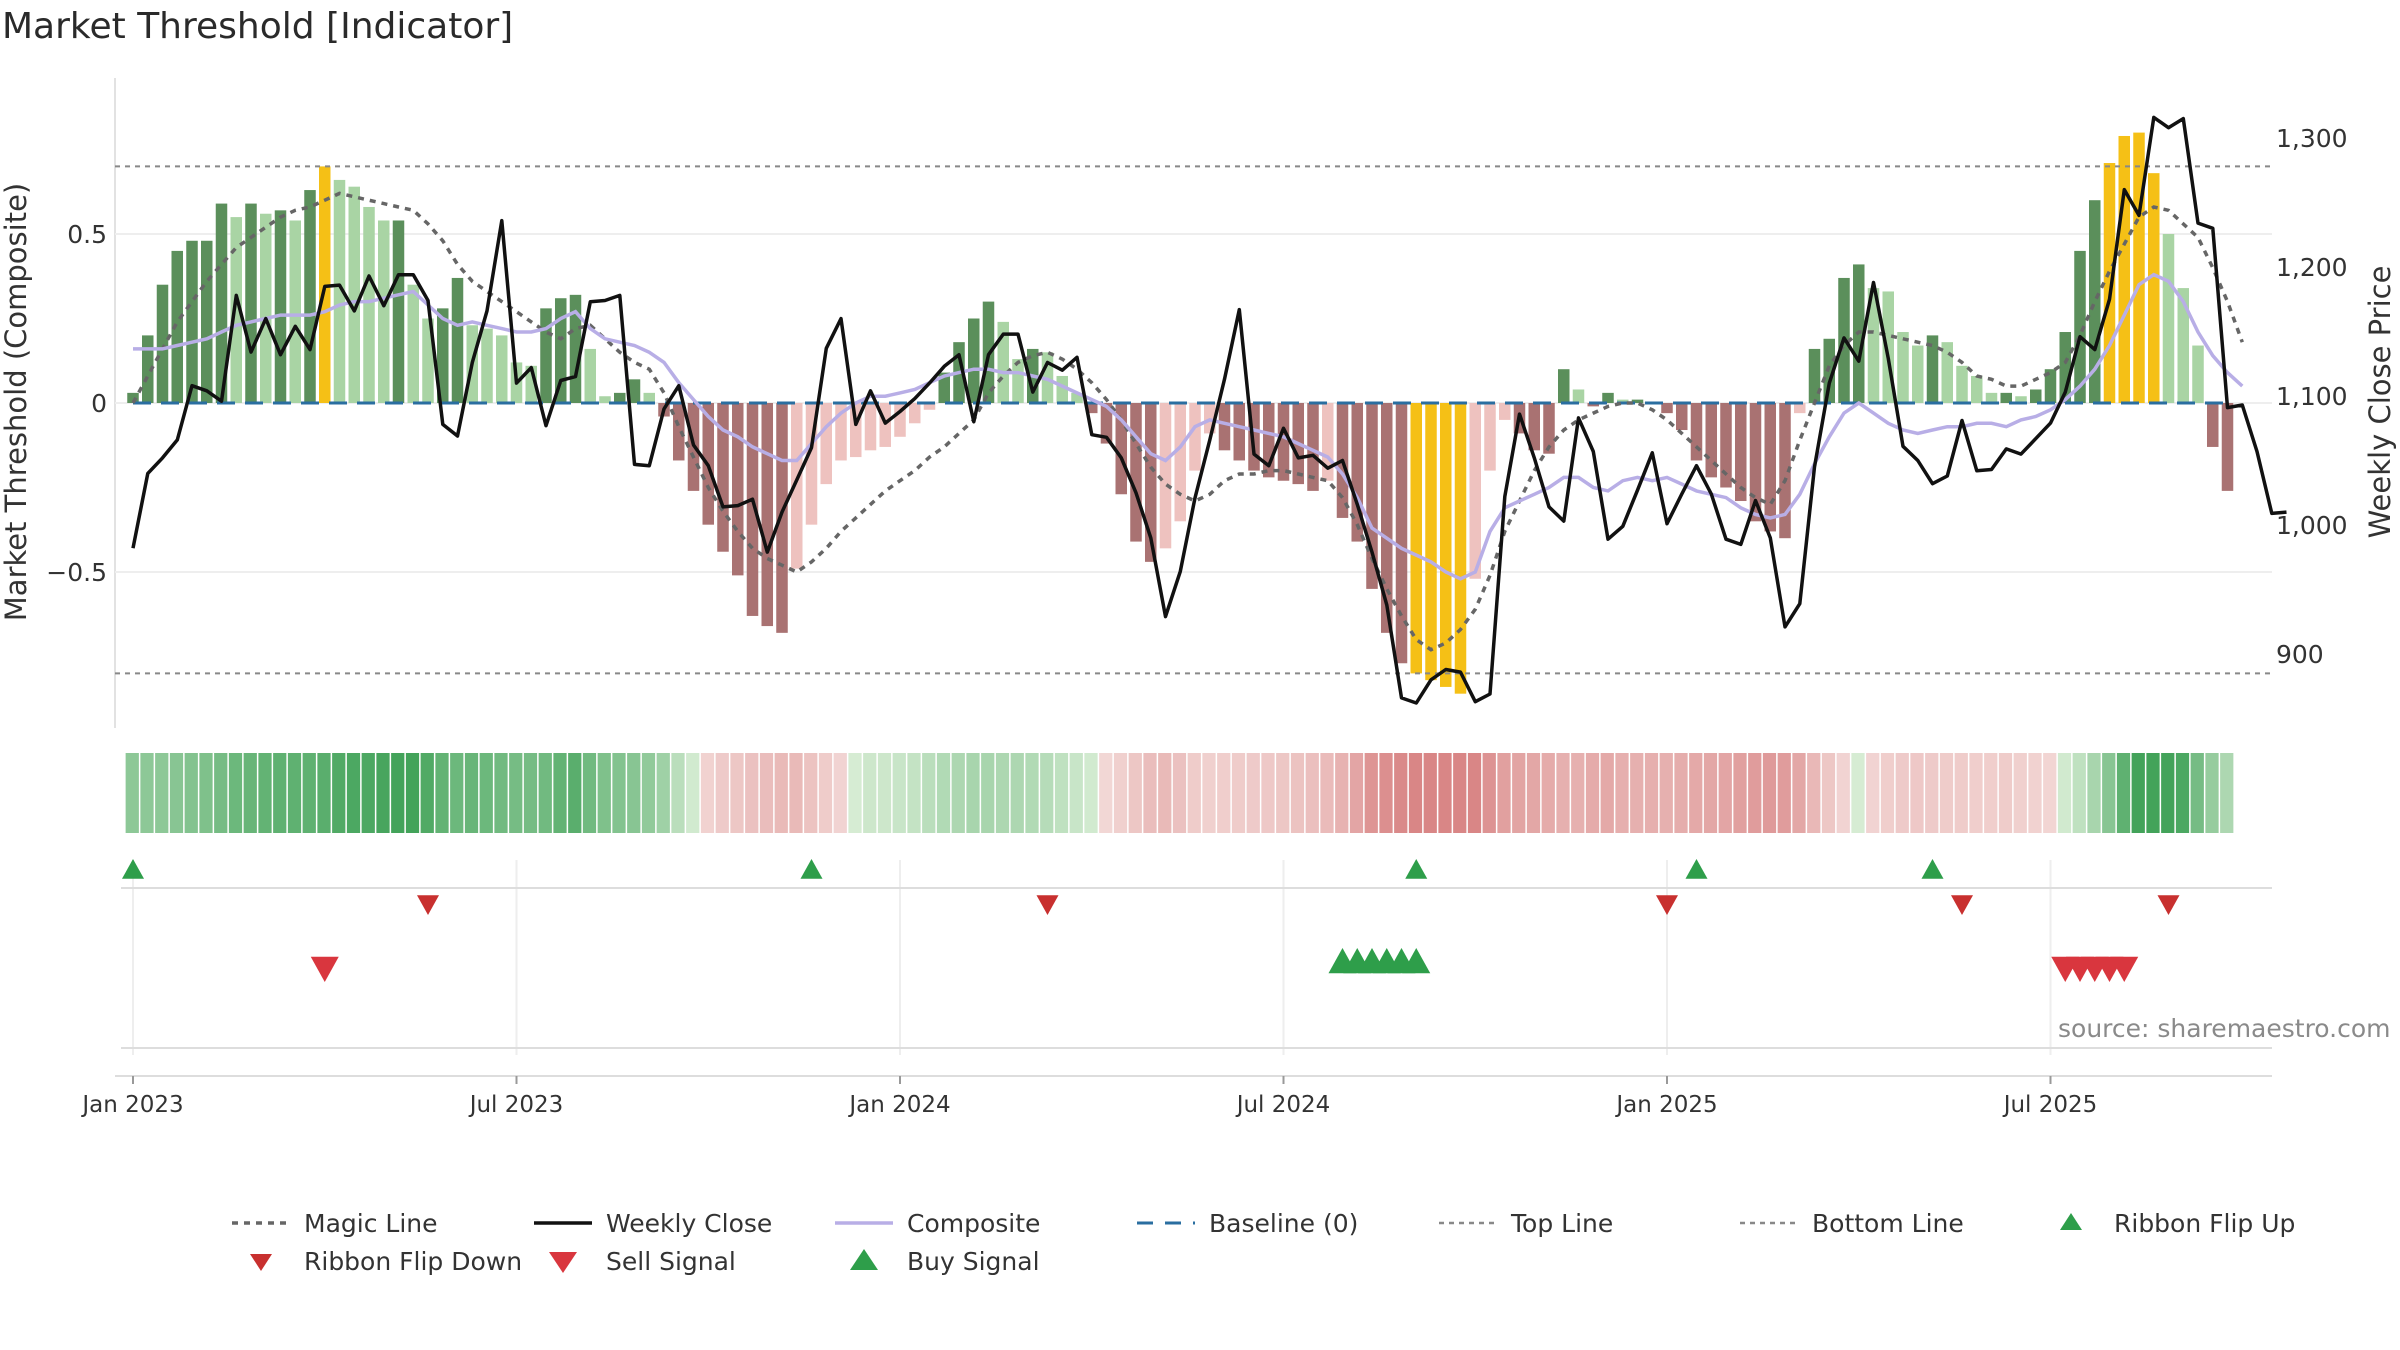  Describe the element at coordinates (2312, 138) in the screenshot. I see `y2-tick-label: 1,300` at that location.